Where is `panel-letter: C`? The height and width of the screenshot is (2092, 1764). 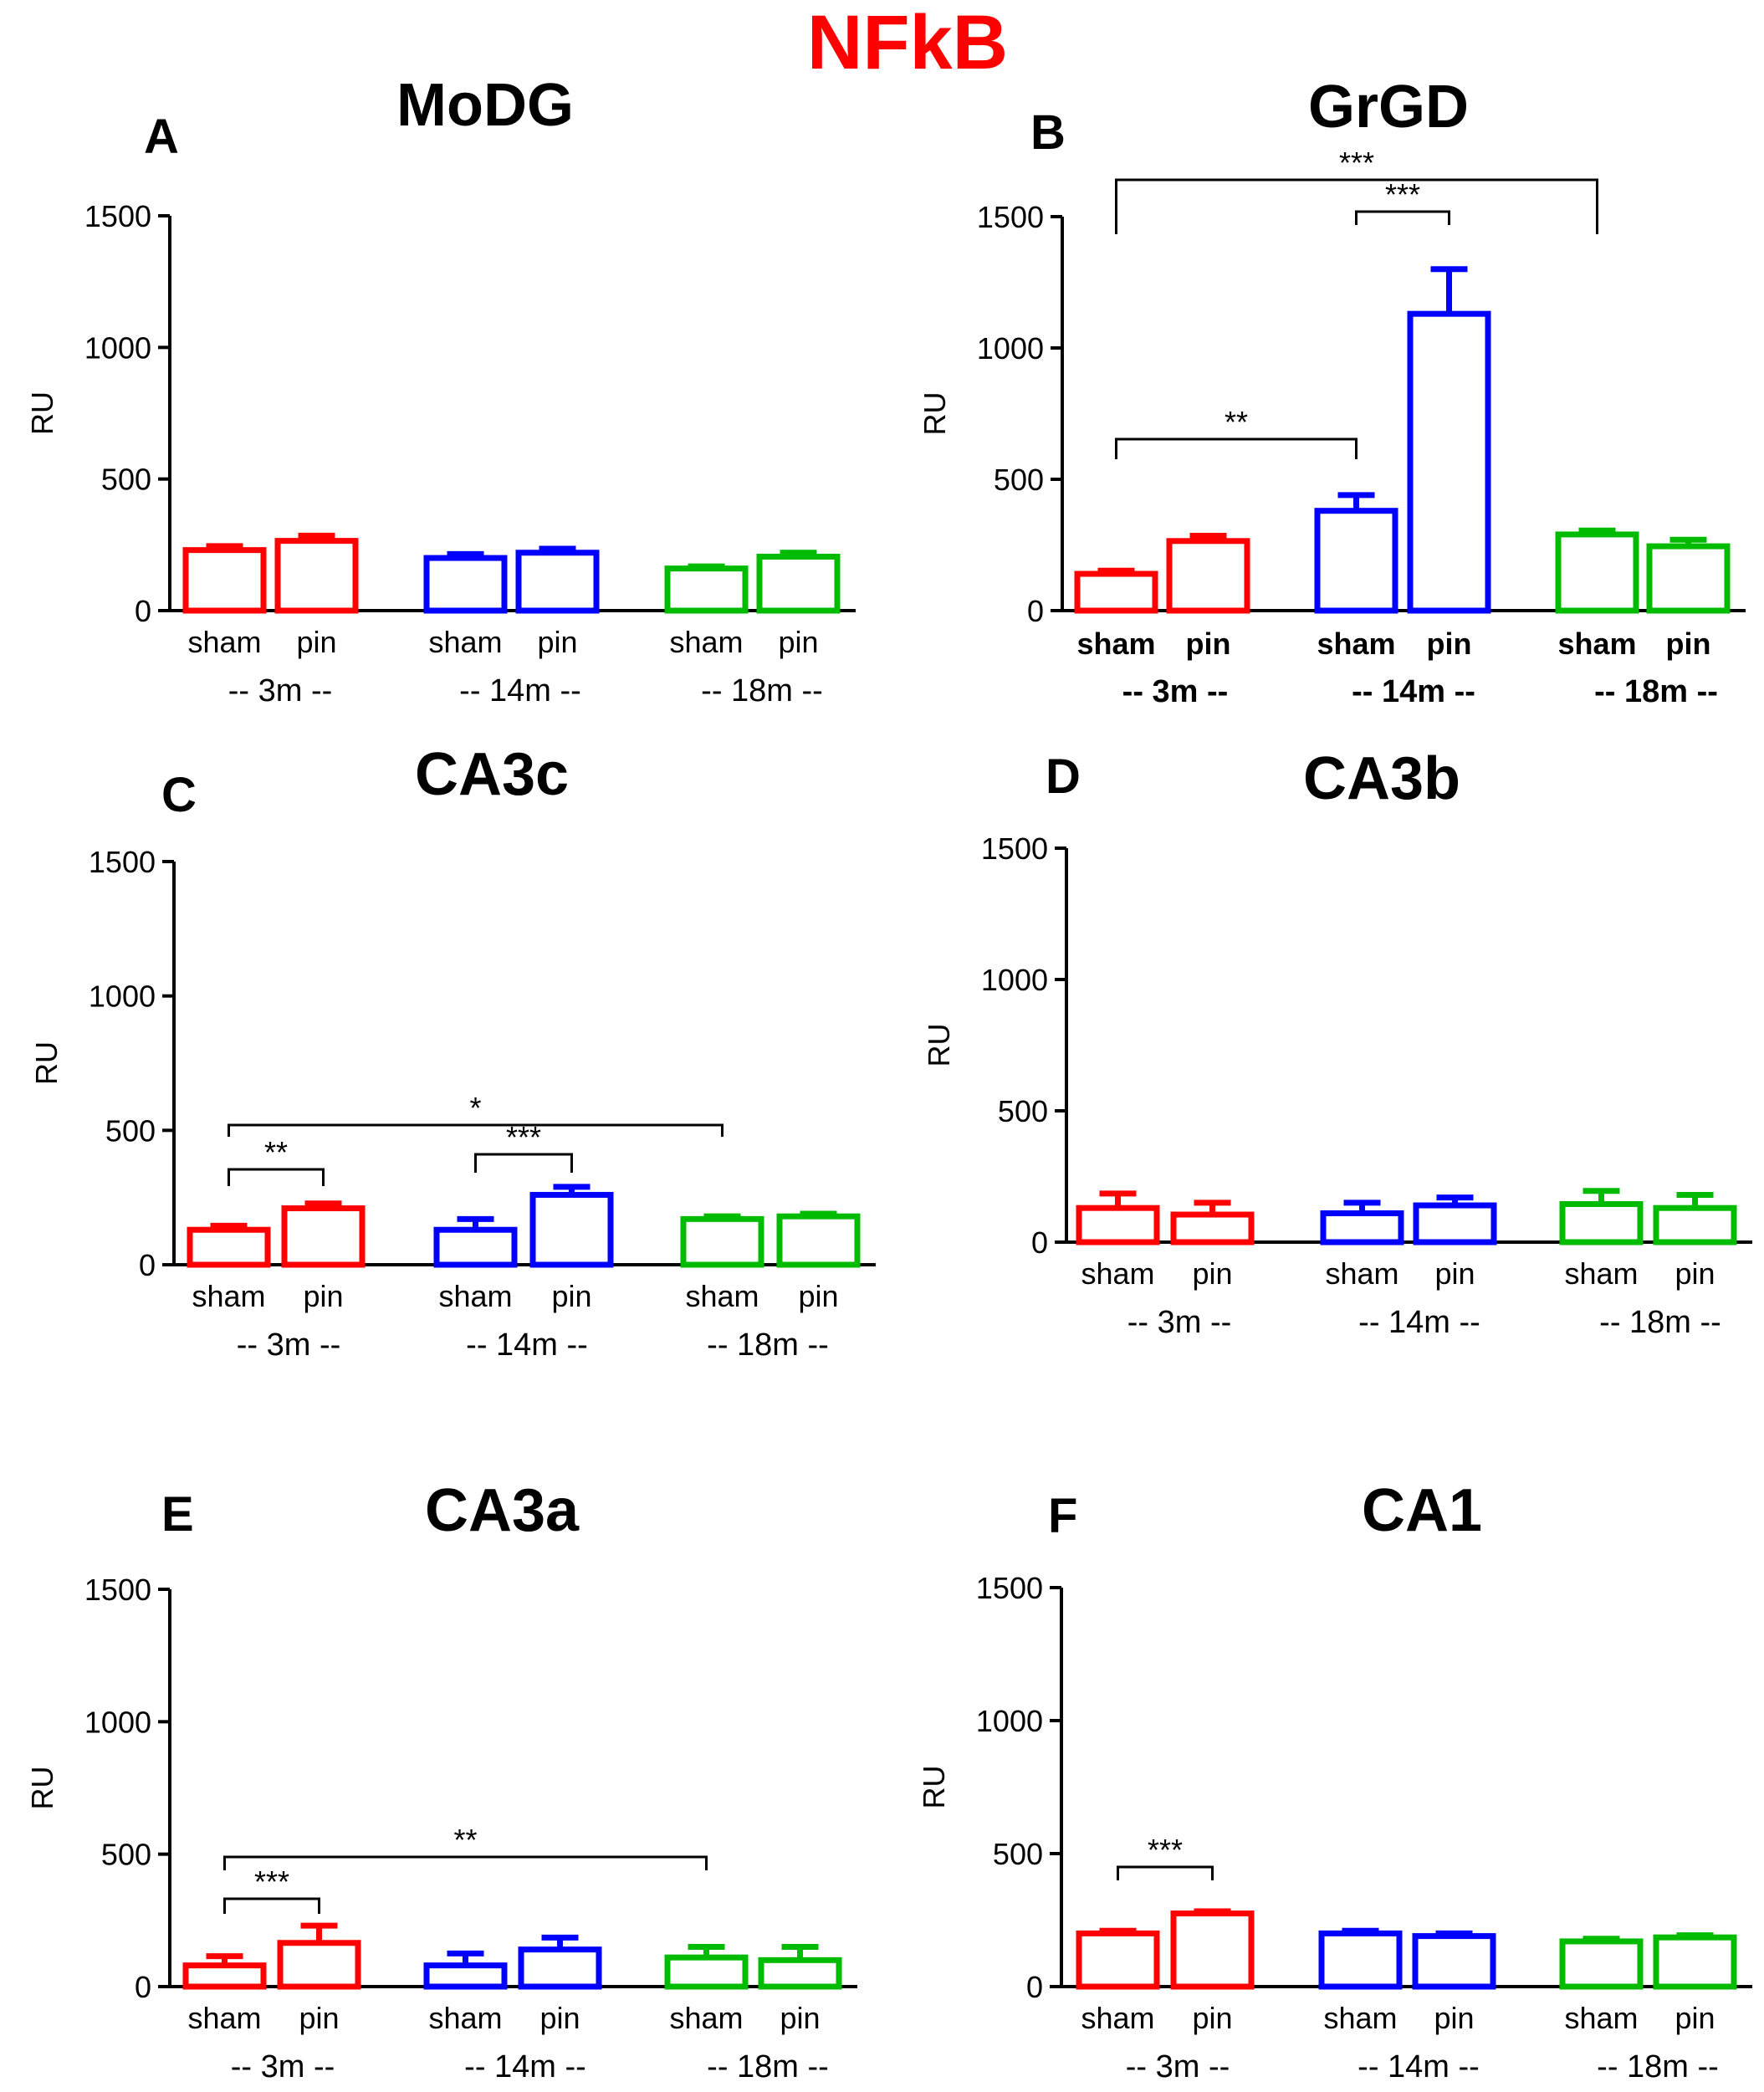 panel-letter: C is located at coordinates (179, 795).